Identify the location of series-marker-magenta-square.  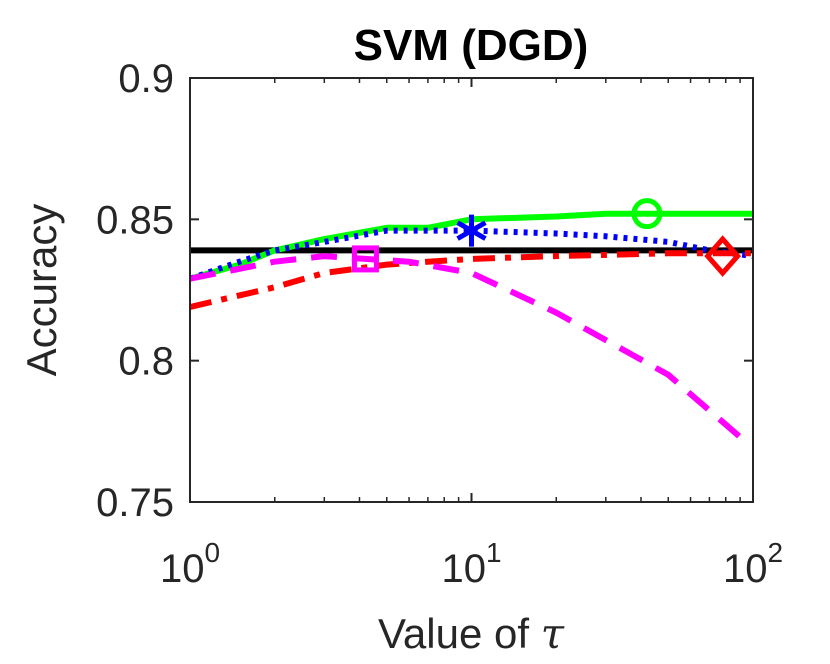
(365, 259).